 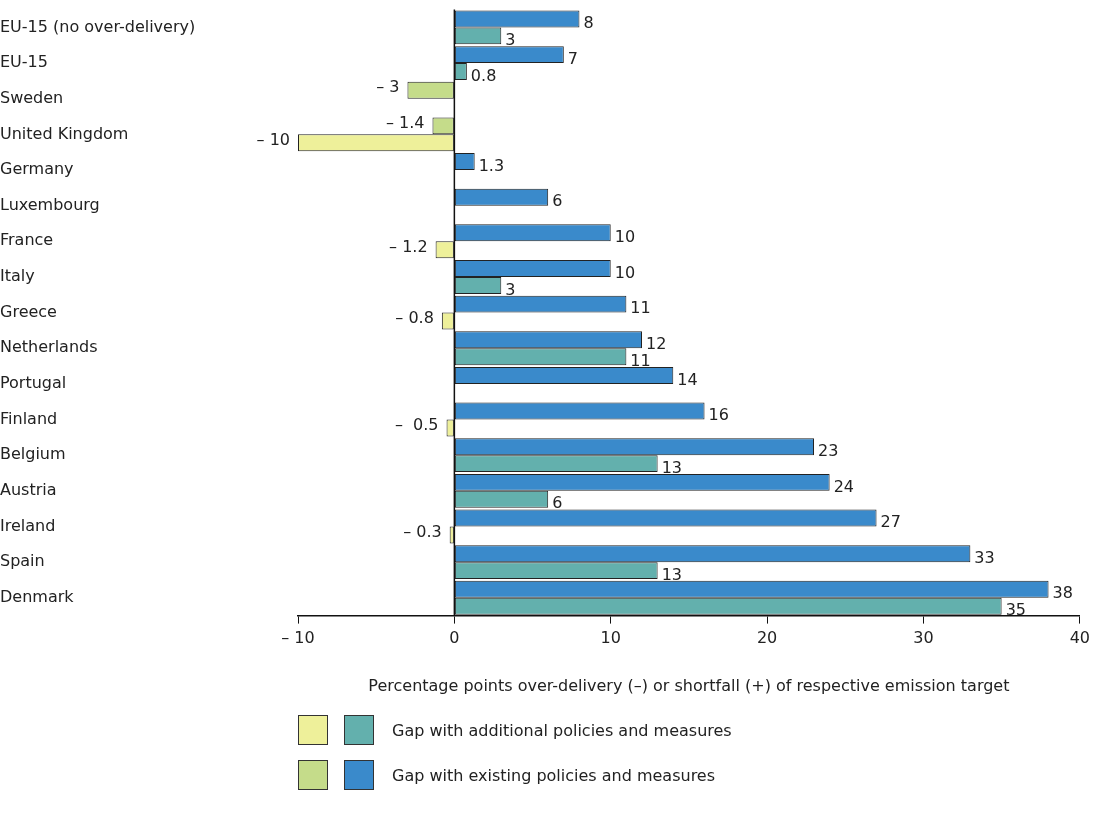 What do you see at coordinates (491, 165) in the screenshot?
I see `data-label: 1.3` at bounding box center [491, 165].